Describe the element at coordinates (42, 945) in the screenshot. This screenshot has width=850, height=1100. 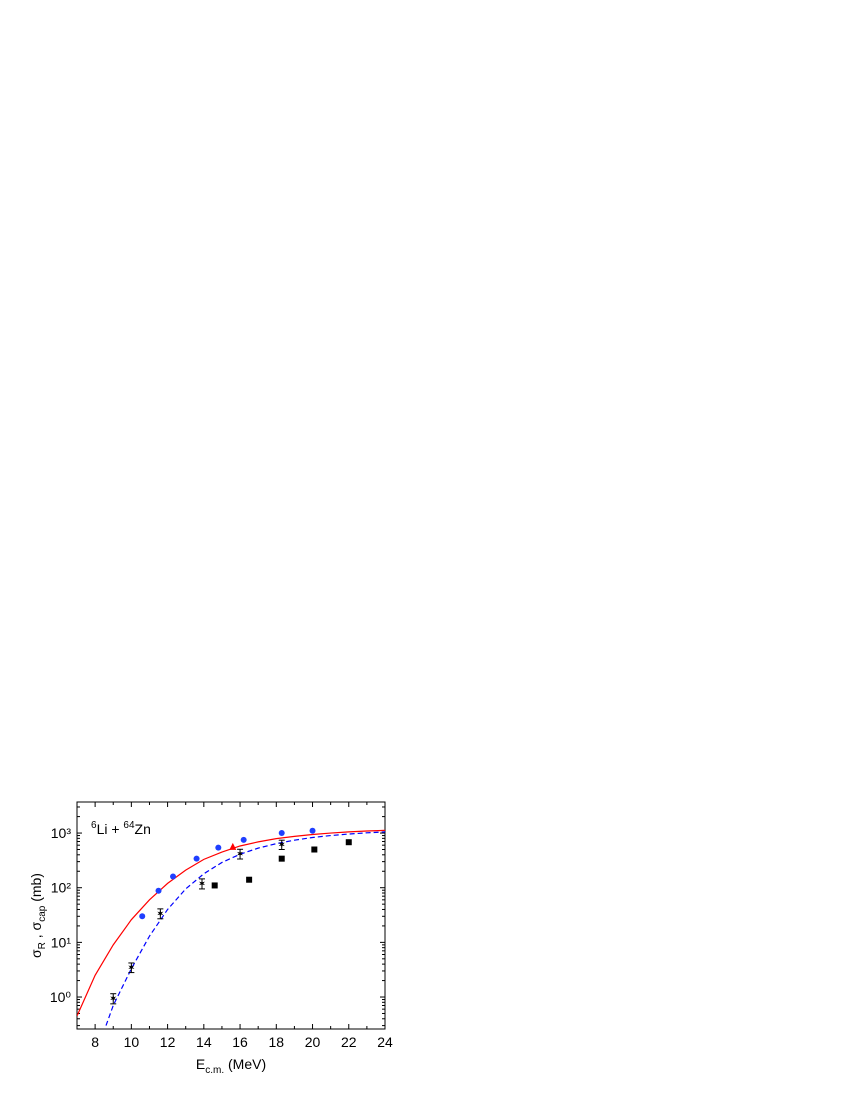
I see `y-axis-label-part: R` at that location.